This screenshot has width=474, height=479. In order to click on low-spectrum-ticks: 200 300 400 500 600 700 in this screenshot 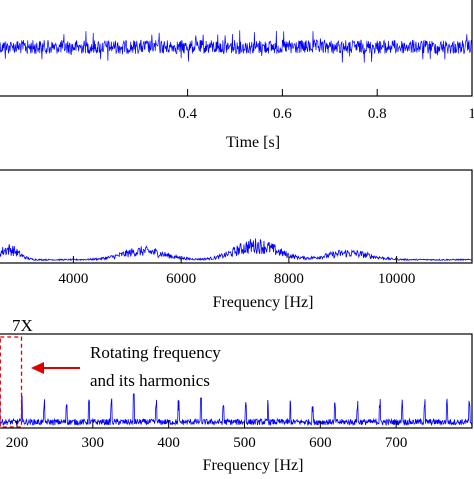, I will do `click(207, 436)`.